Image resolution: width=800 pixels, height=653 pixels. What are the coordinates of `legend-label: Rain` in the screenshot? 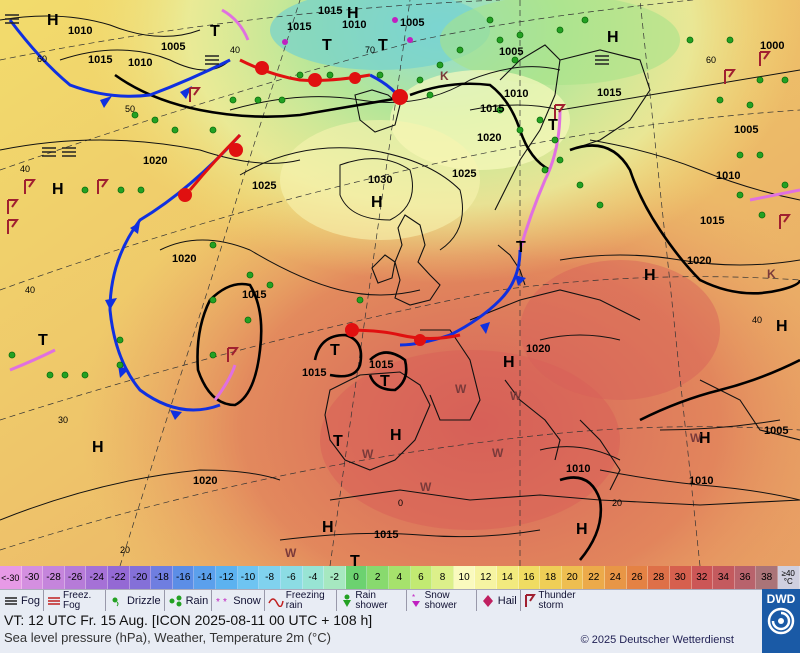 It's located at (197, 600).